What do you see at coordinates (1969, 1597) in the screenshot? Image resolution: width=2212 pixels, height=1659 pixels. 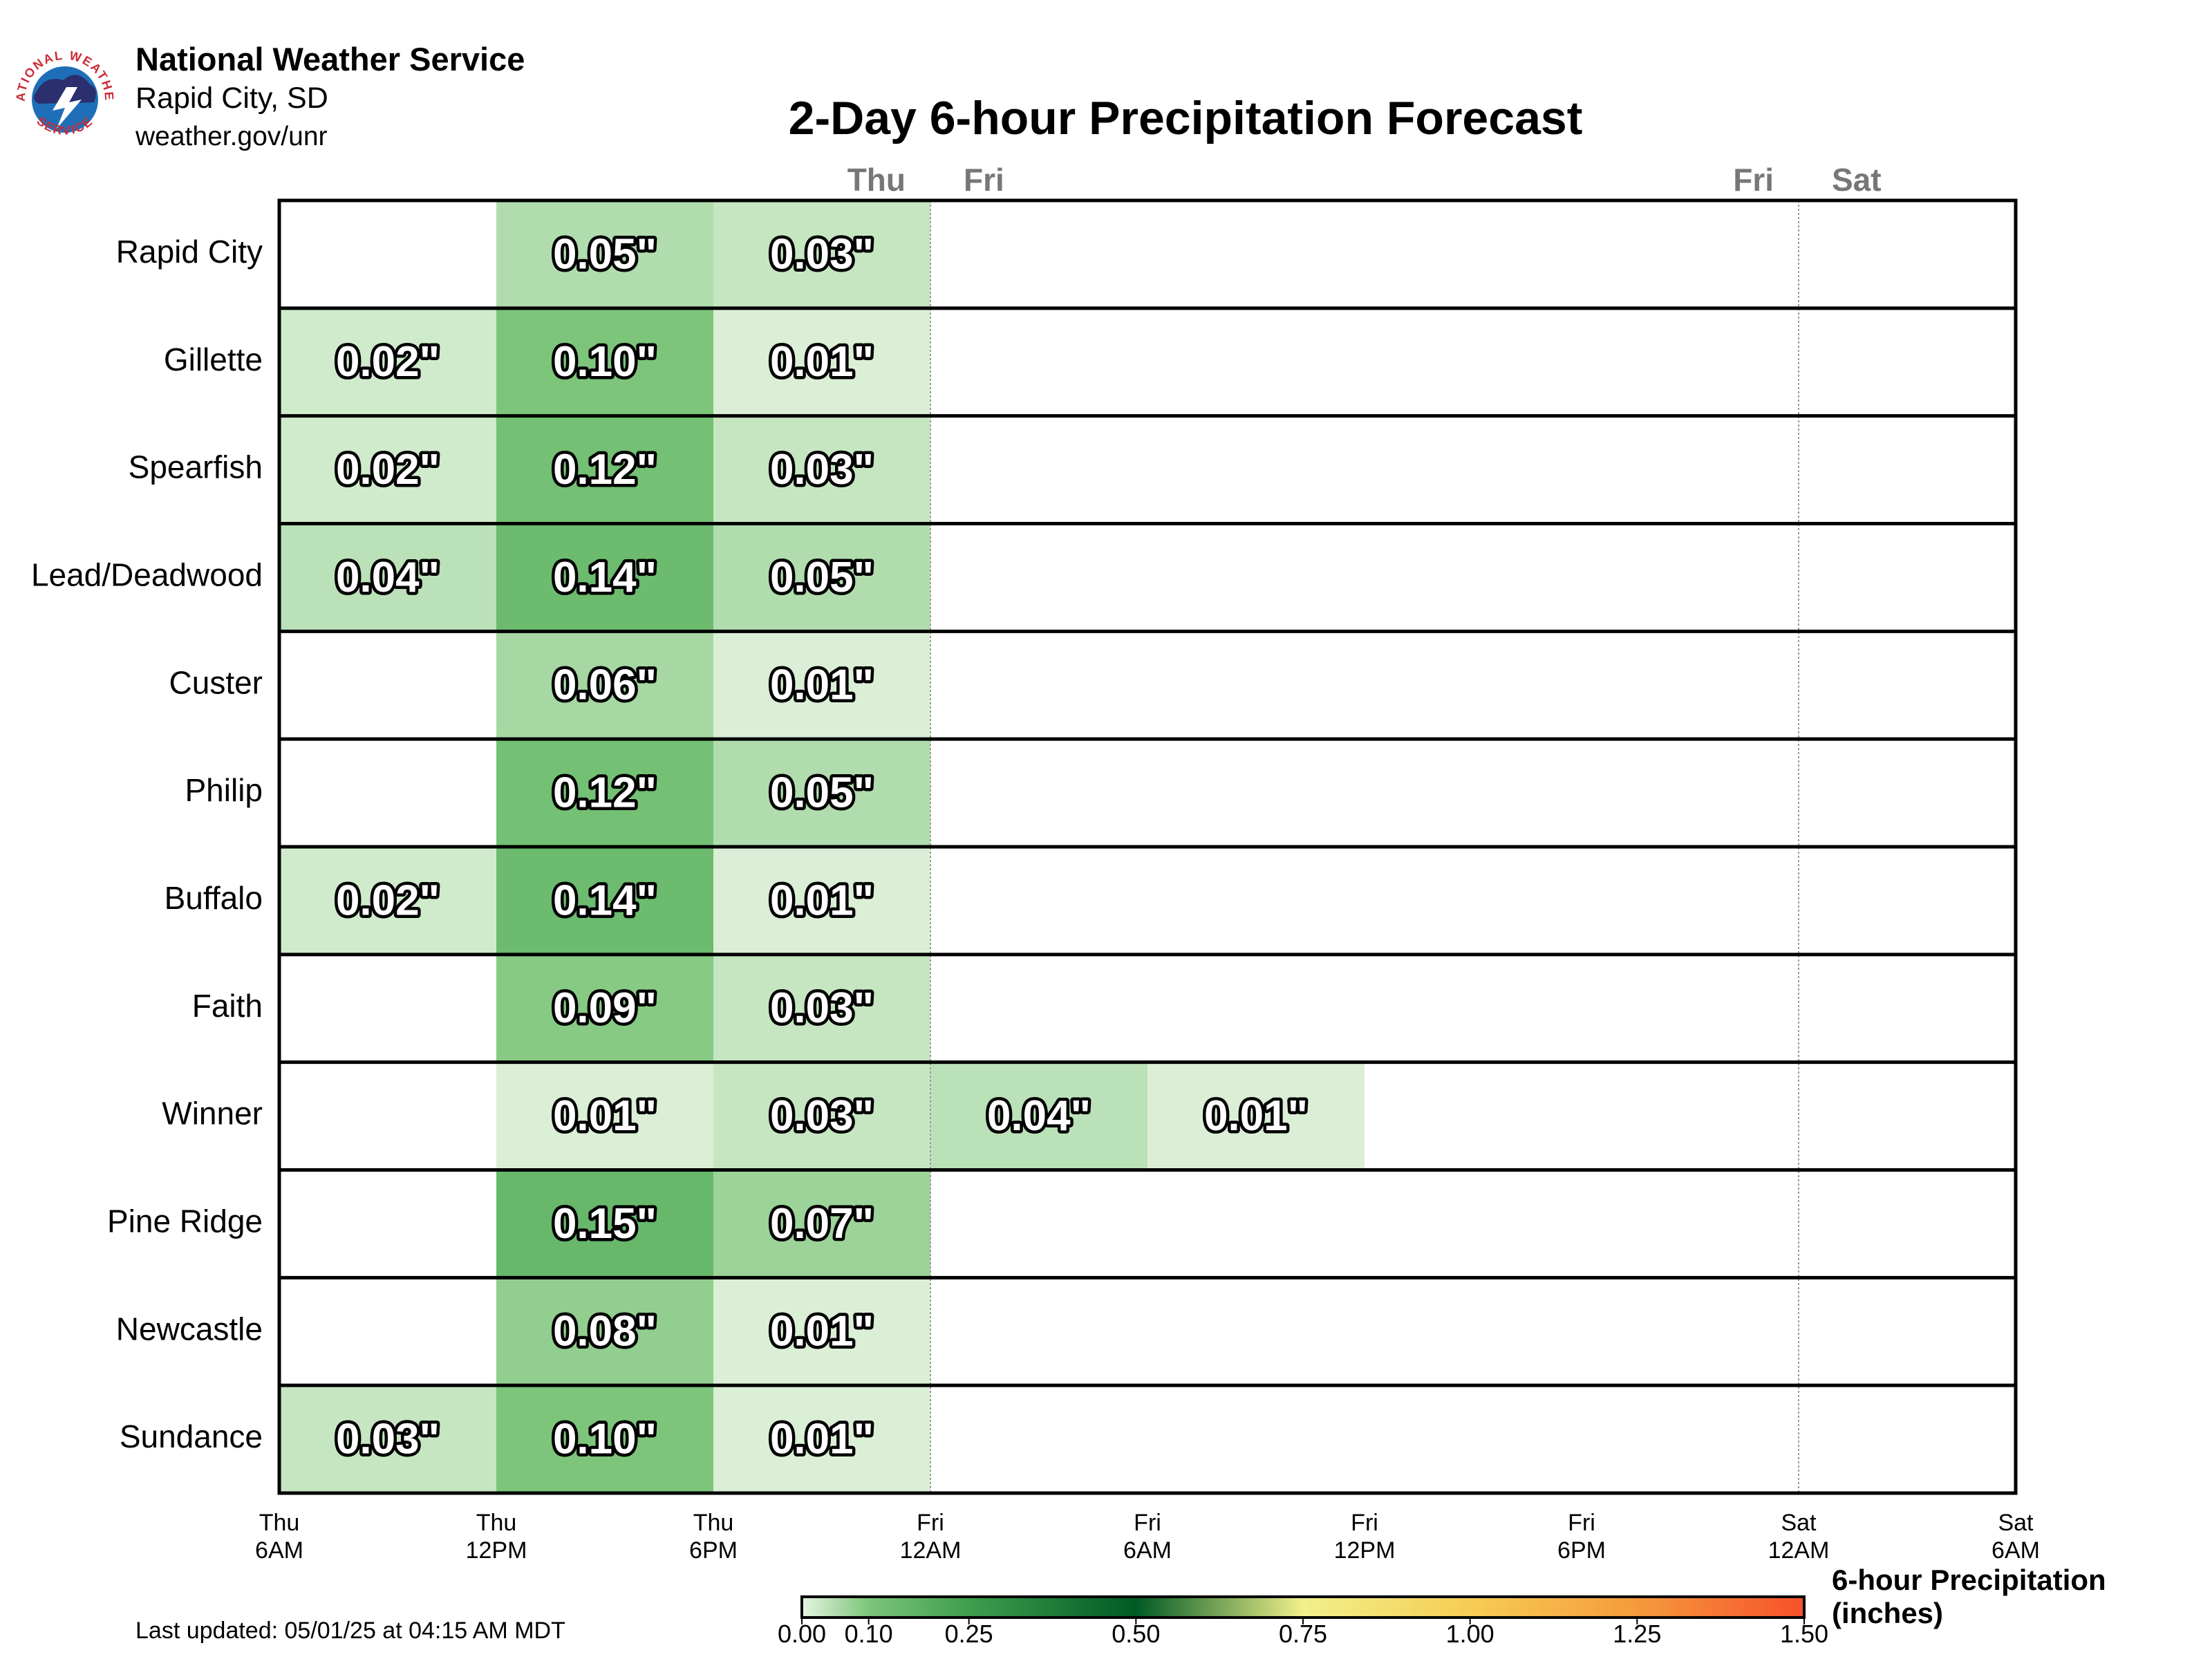 I see `legend-title: 6-hour Precipitation (inches)` at bounding box center [1969, 1597].